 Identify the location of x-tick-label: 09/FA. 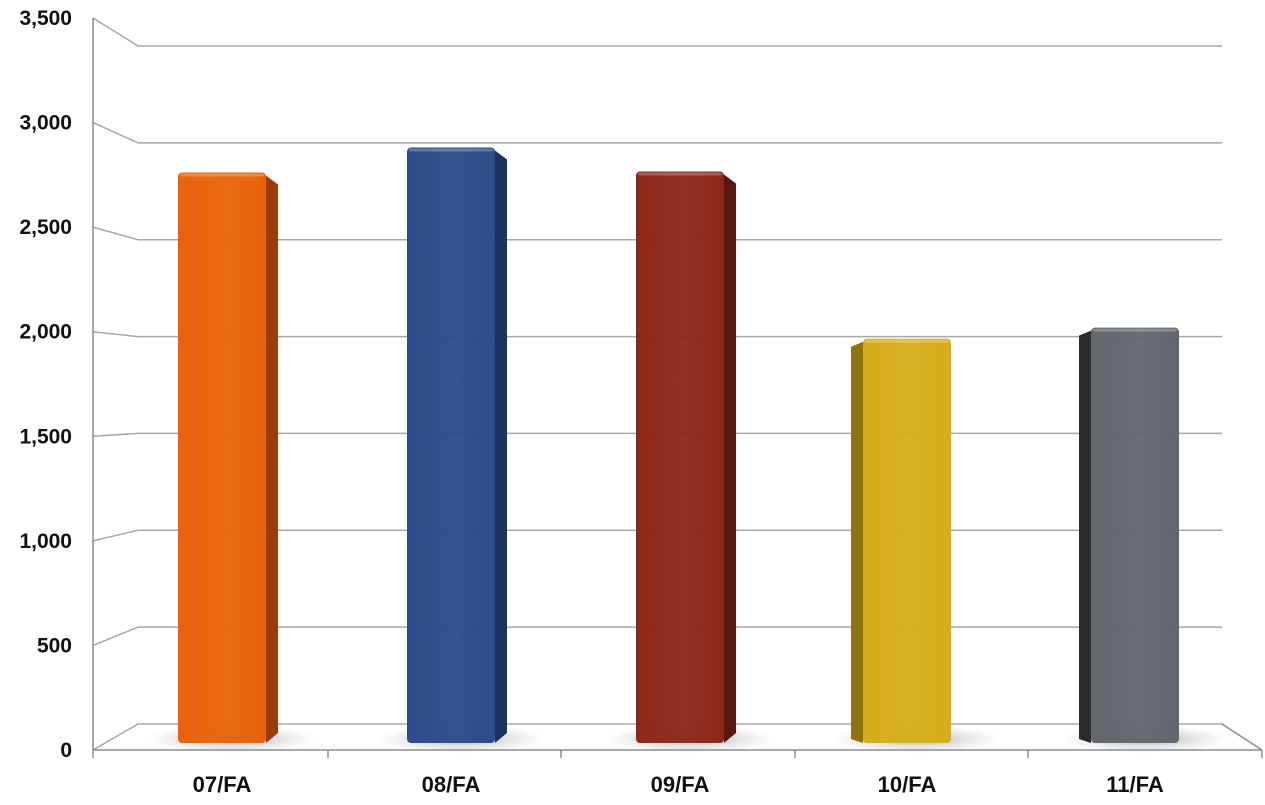
(680, 784).